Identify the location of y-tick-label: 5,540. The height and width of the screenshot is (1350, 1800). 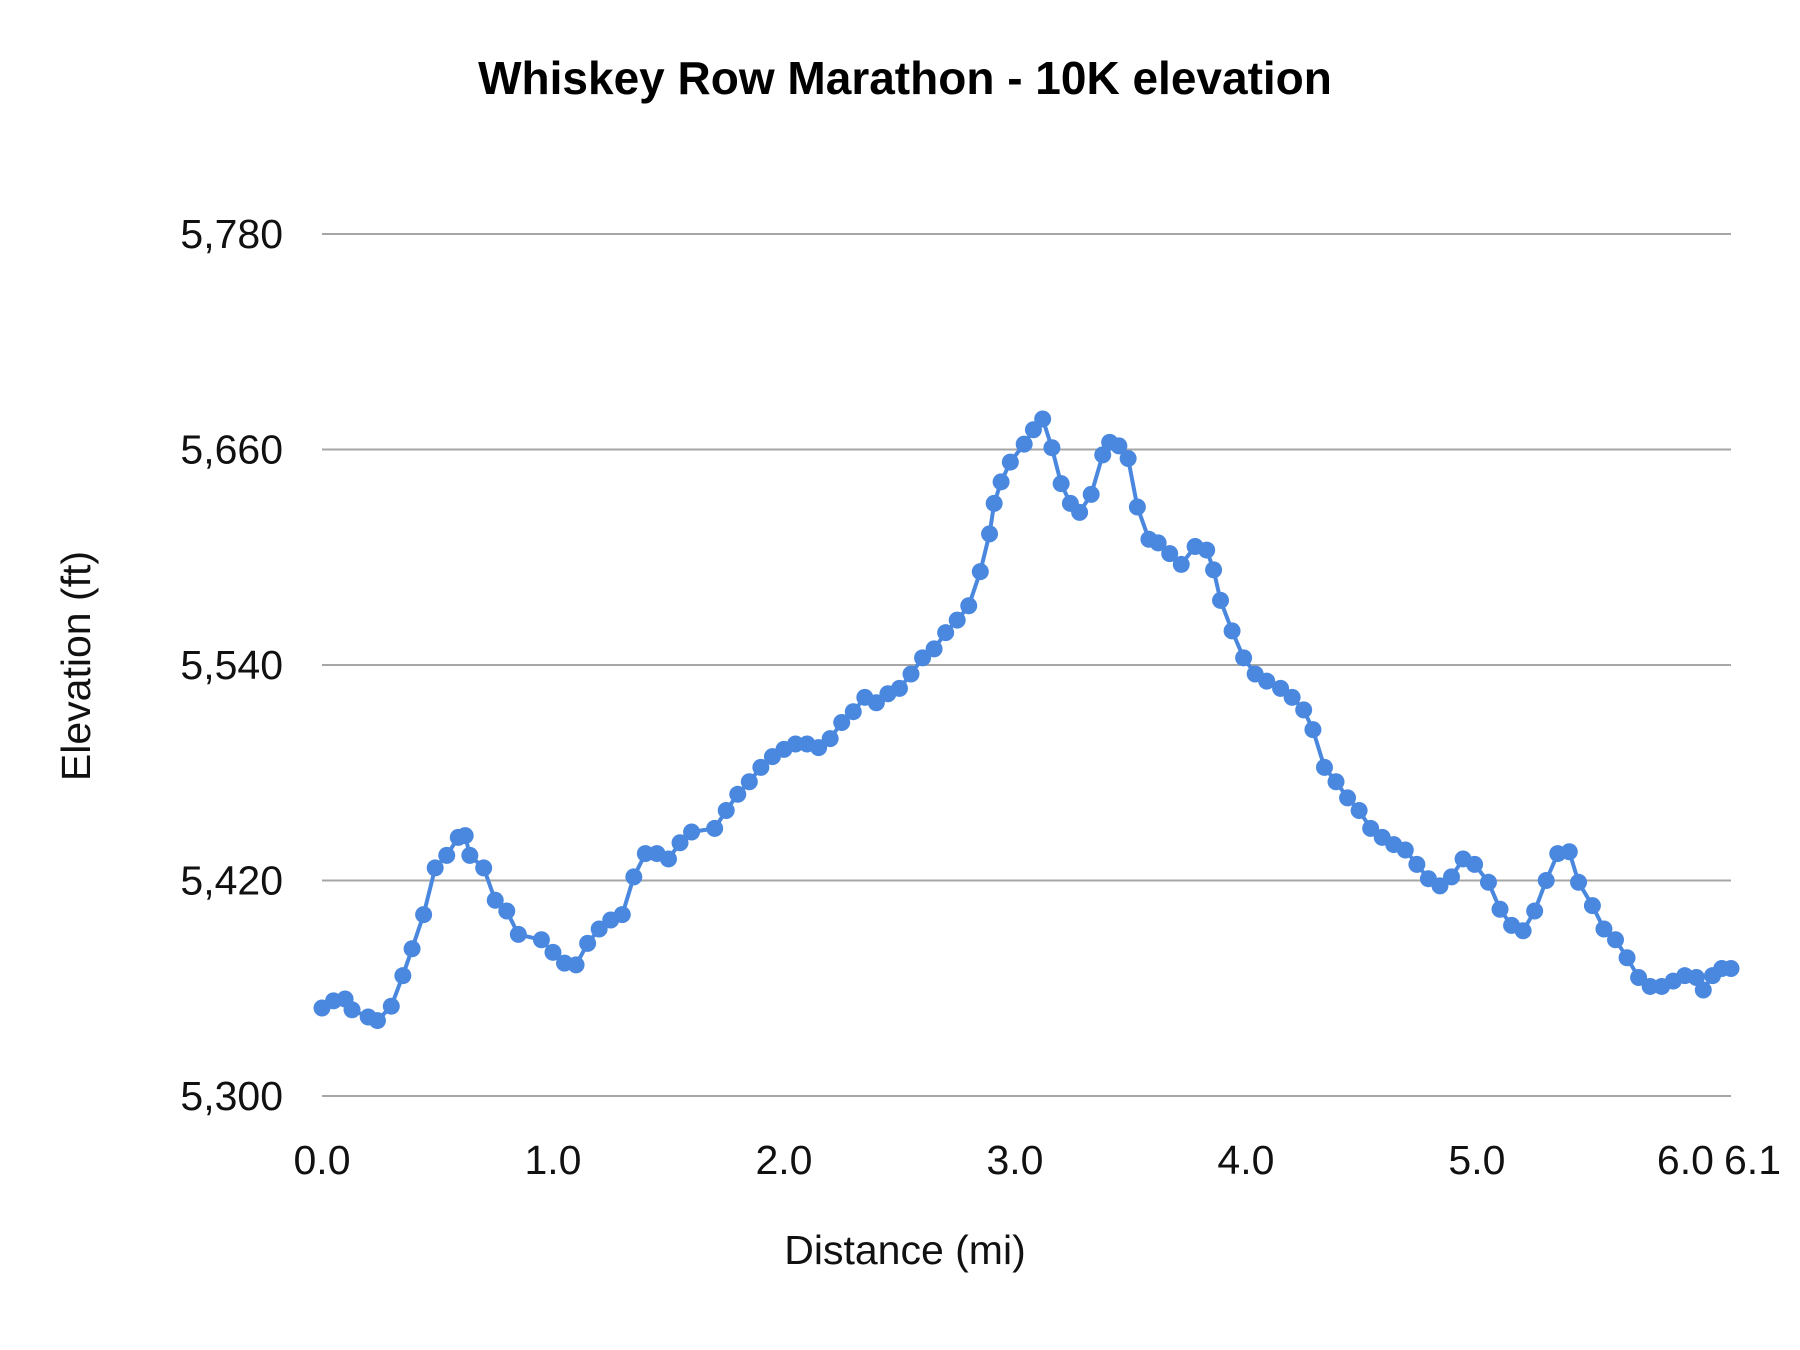
(231, 665).